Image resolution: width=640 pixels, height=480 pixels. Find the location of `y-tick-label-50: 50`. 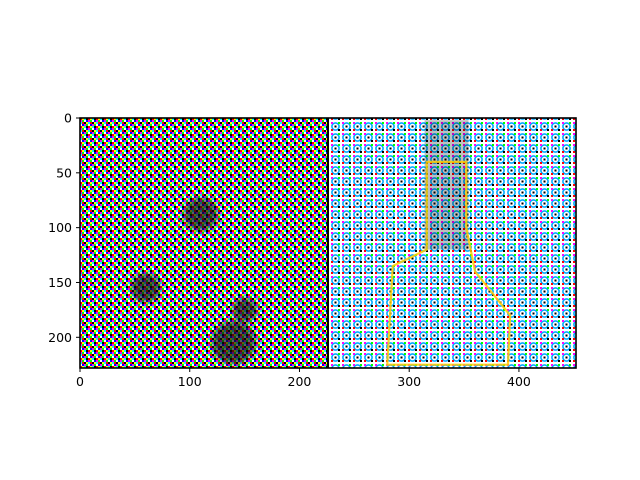

y-tick-label-50: 50 is located at coordinates (64, 172).